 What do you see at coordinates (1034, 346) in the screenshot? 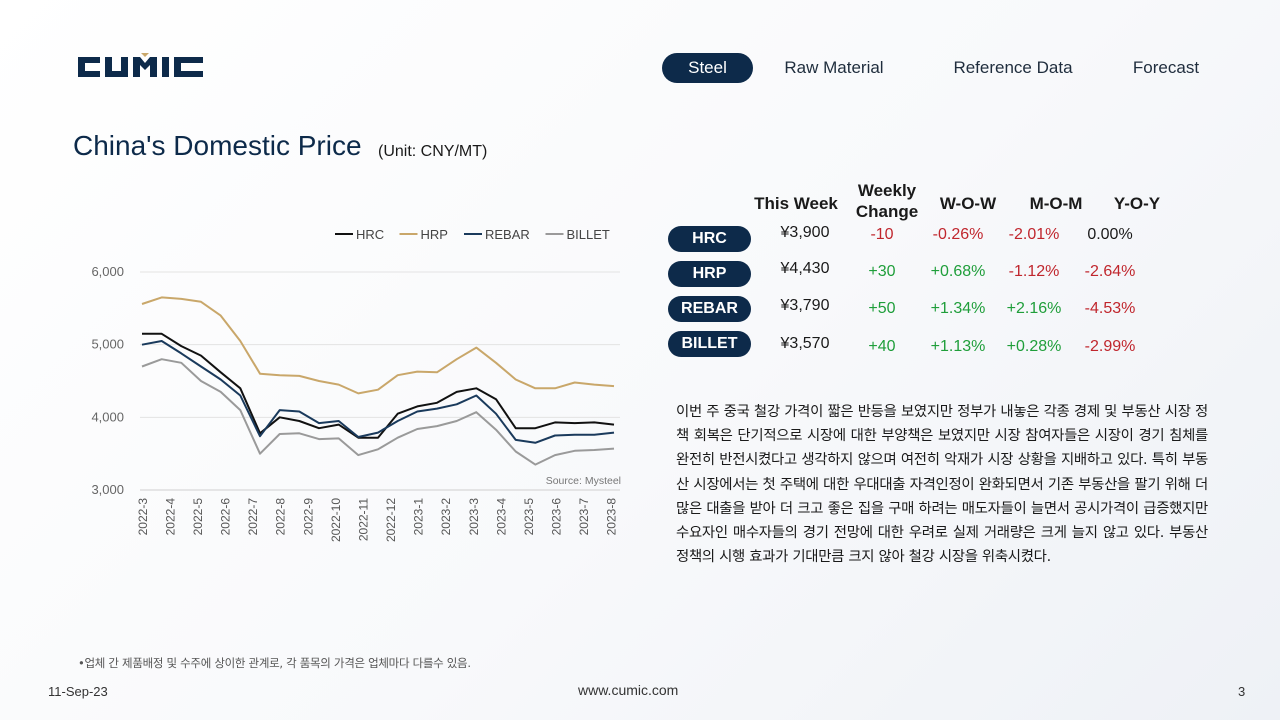
I see `mom-cell: +0.28%` at bounding box center [1034, 346].